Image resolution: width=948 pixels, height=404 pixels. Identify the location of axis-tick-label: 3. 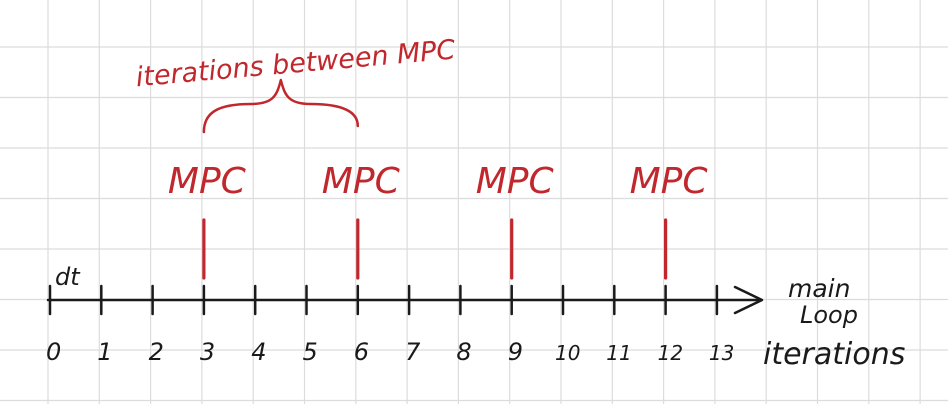
(207, 352).